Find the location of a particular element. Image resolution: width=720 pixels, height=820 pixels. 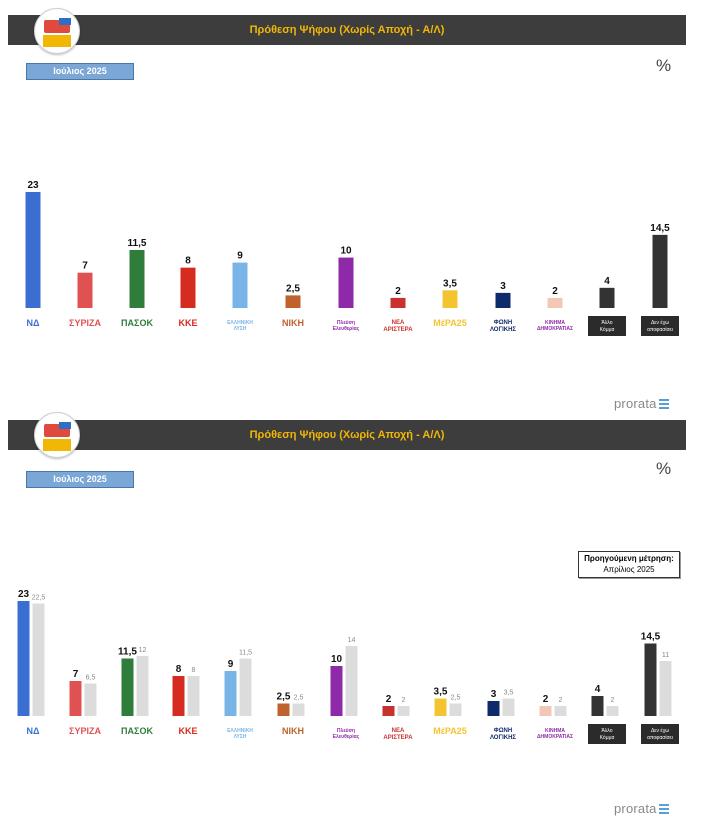

bar-πασοκ is located at coordinates (137, 279).